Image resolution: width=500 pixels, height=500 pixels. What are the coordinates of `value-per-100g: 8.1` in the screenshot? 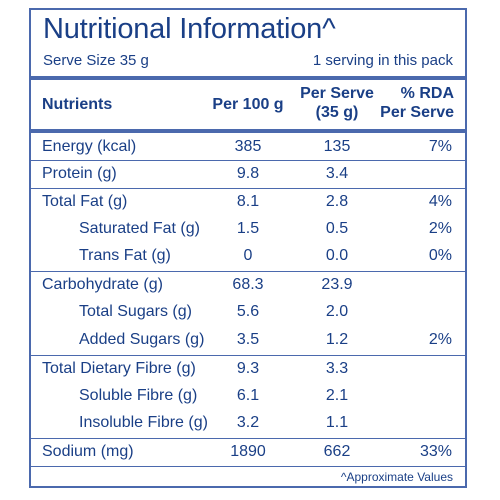 It's located at (248, 201).